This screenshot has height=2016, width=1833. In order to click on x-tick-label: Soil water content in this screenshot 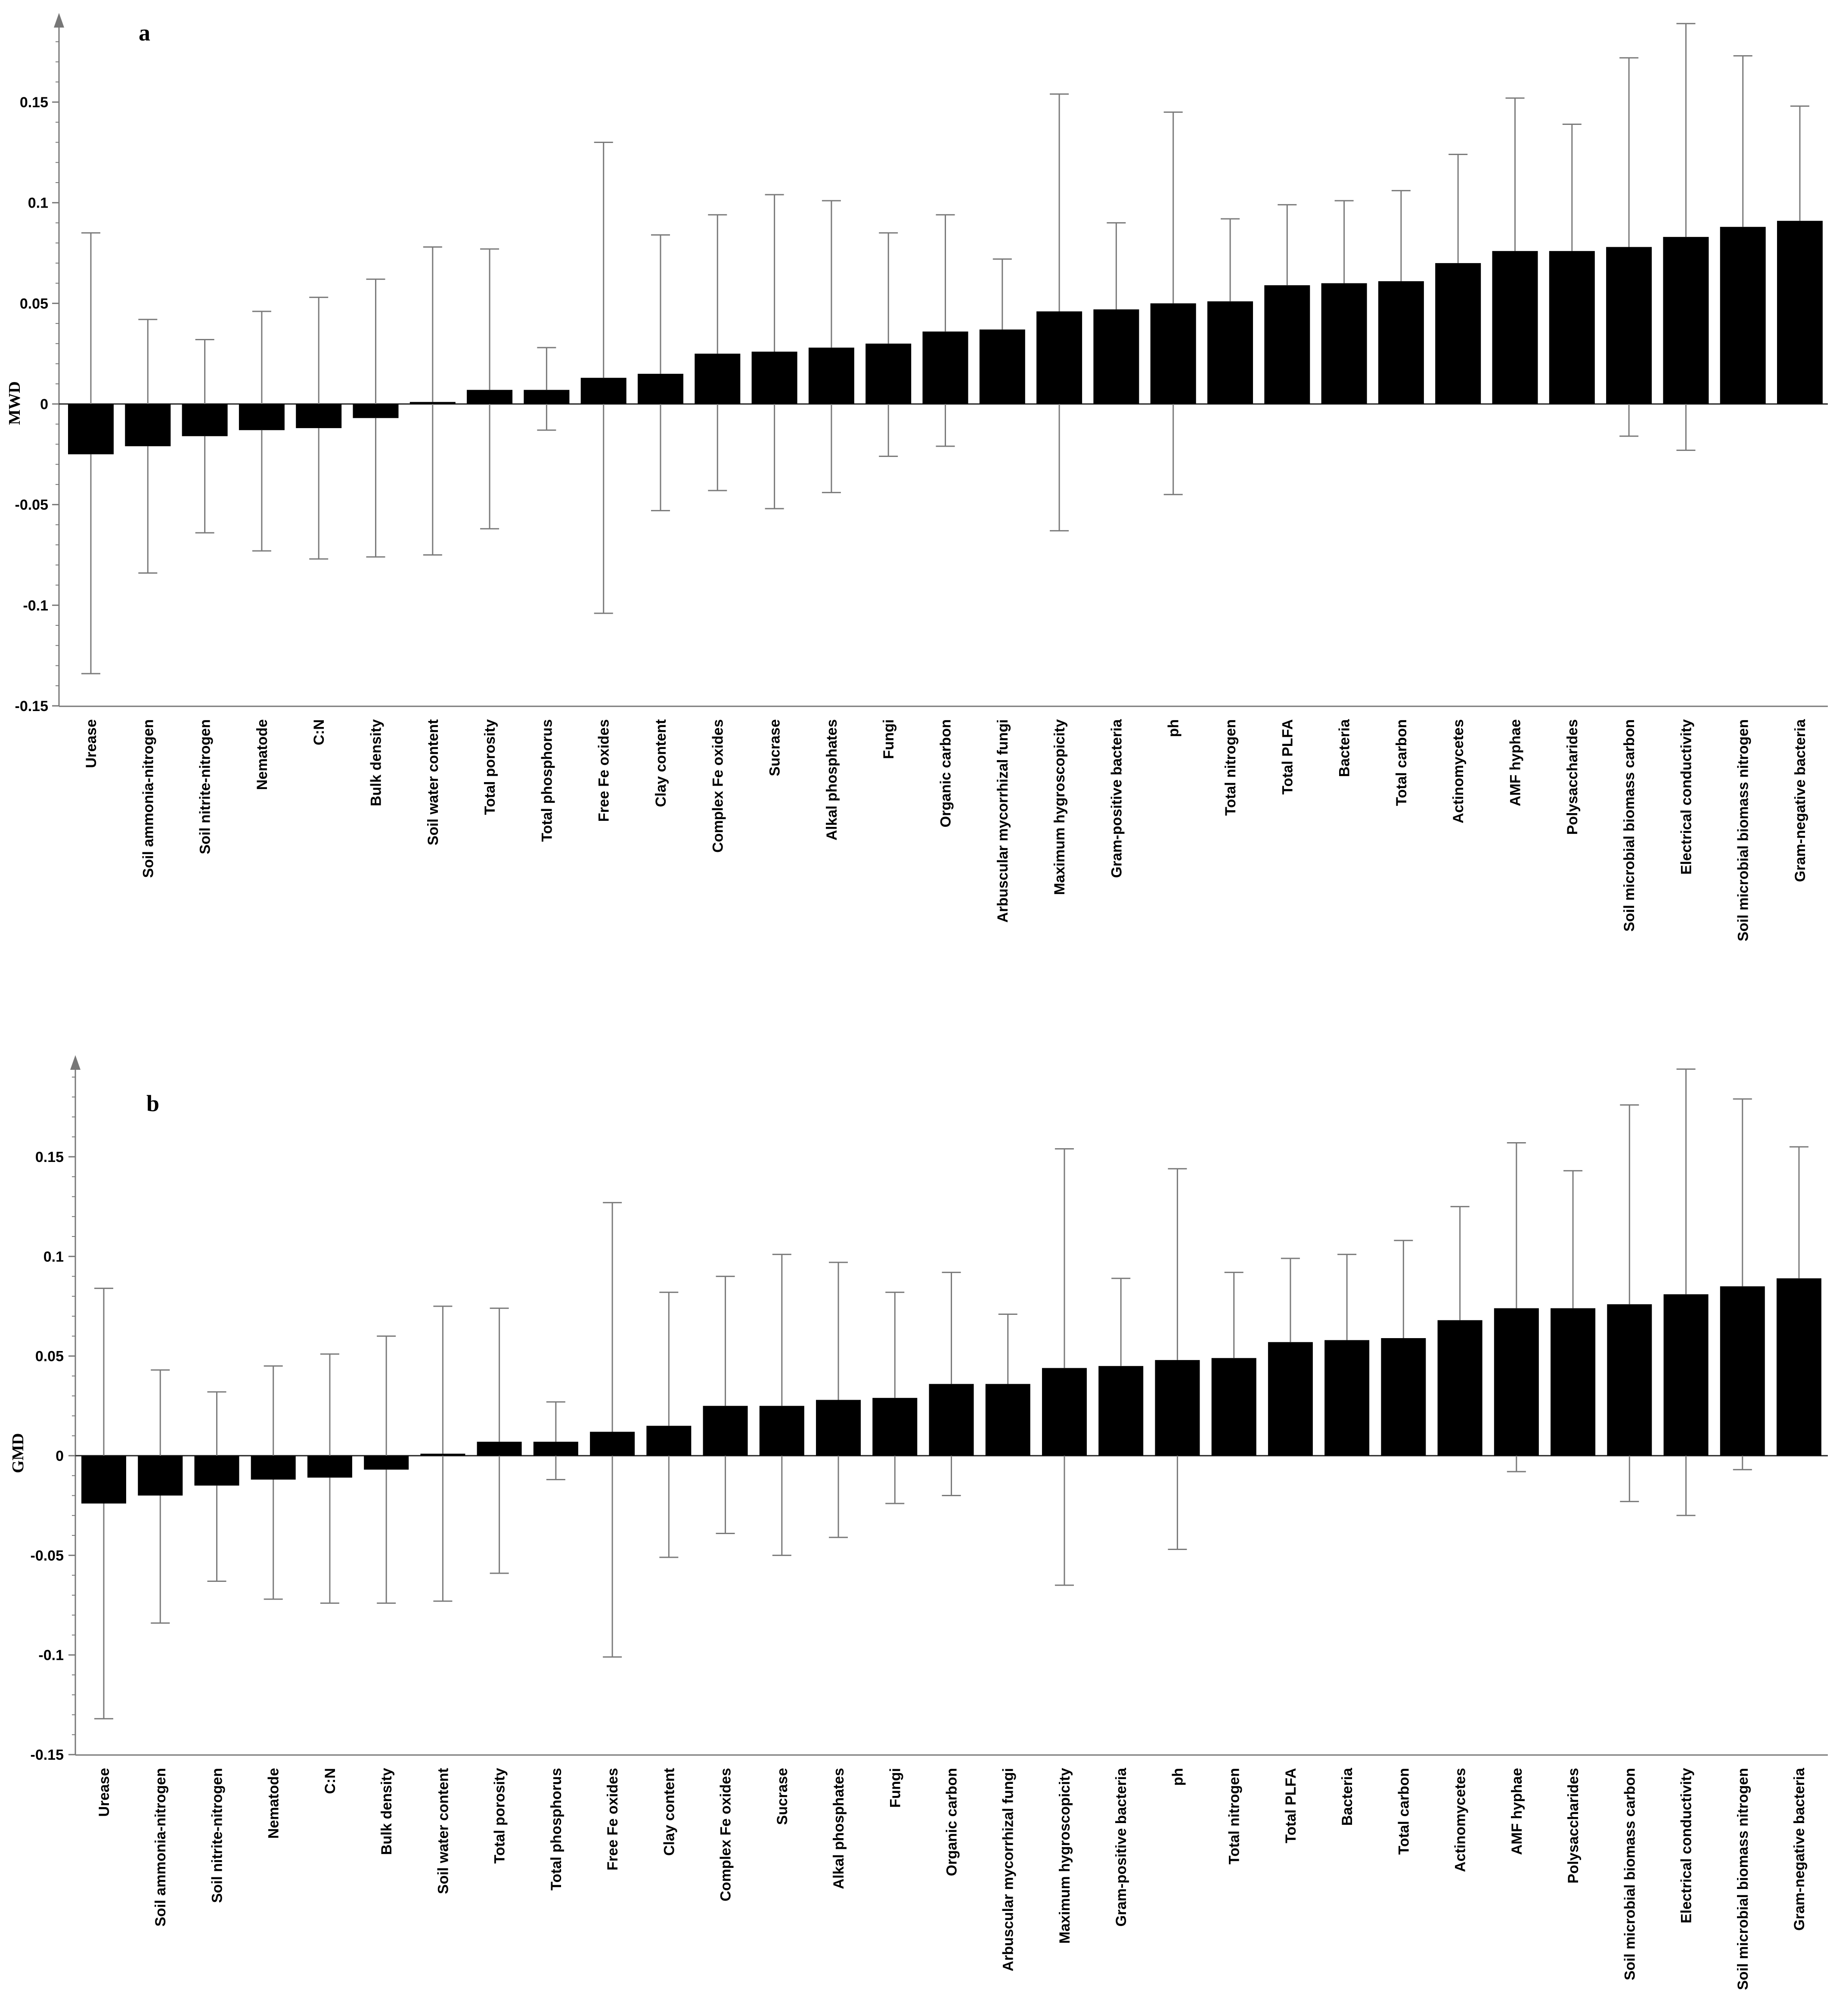, I will do `click(433, 782)`.